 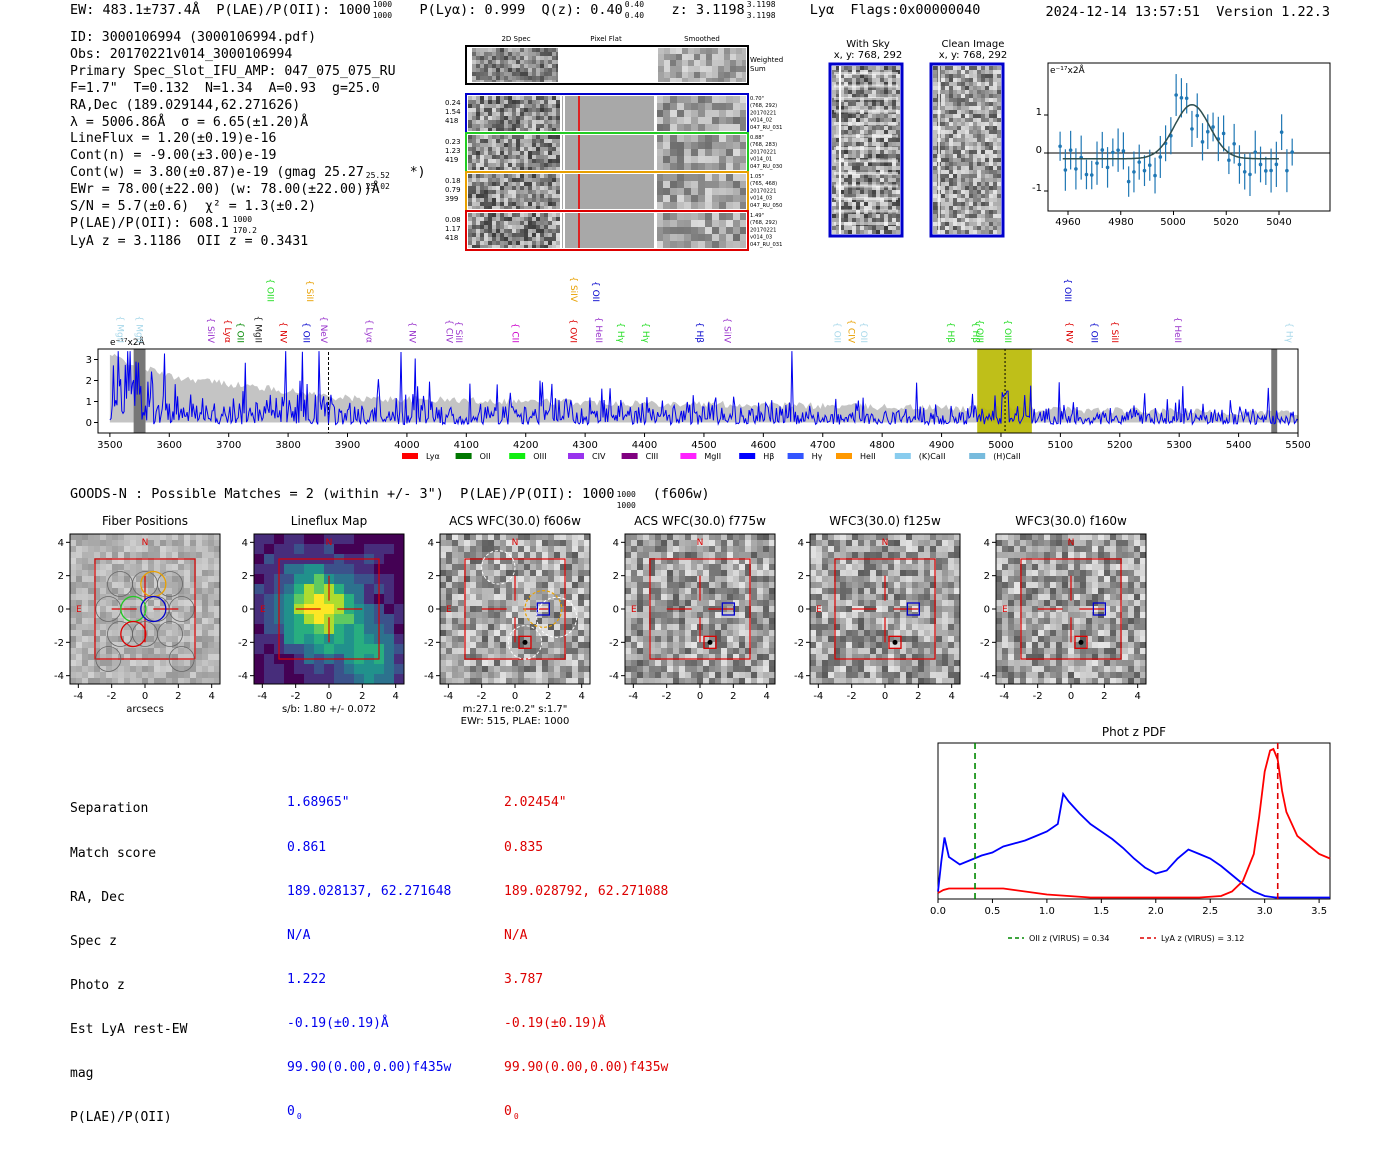 I want to click on legend-label: OIII, so click(x=539, y=456).